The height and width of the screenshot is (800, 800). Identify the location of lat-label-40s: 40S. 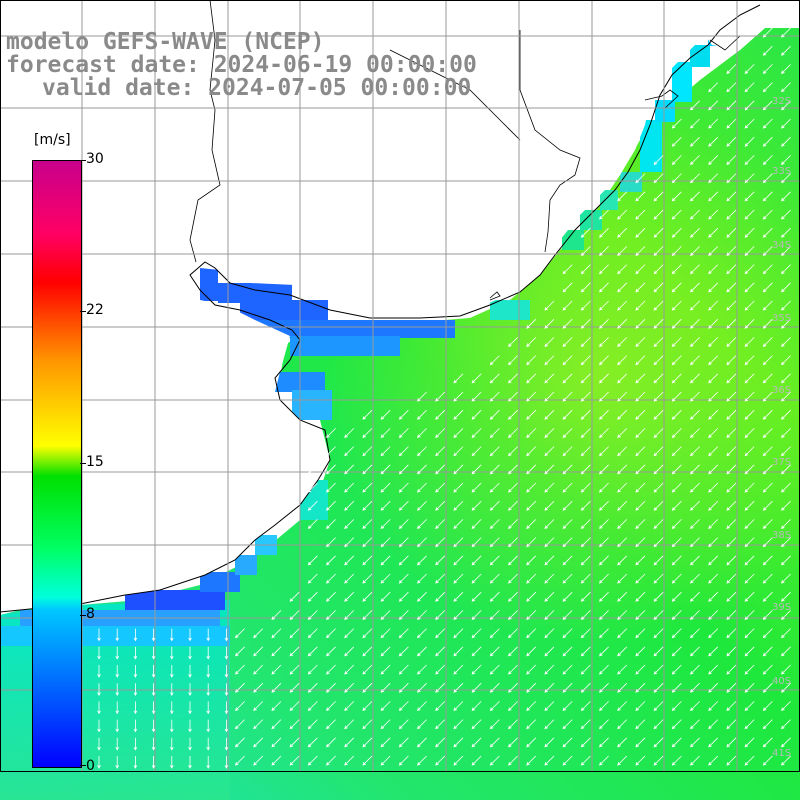
(782, 681).